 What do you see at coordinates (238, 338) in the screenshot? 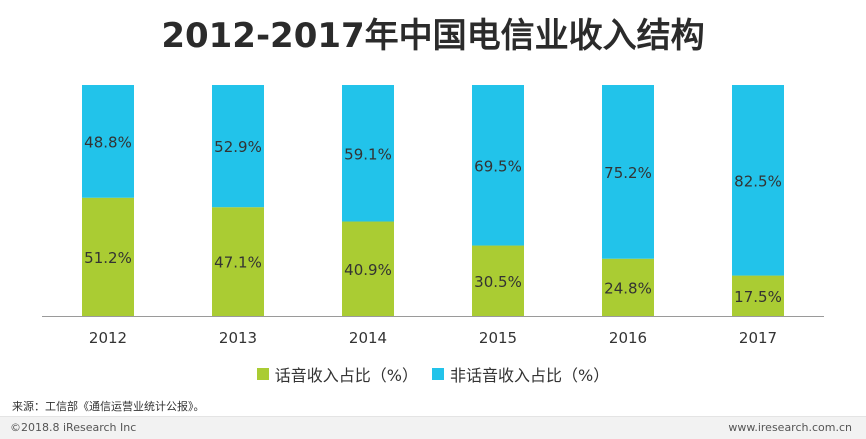
I see `x-tick-2013: 2013` at bounding box center [238, 338].